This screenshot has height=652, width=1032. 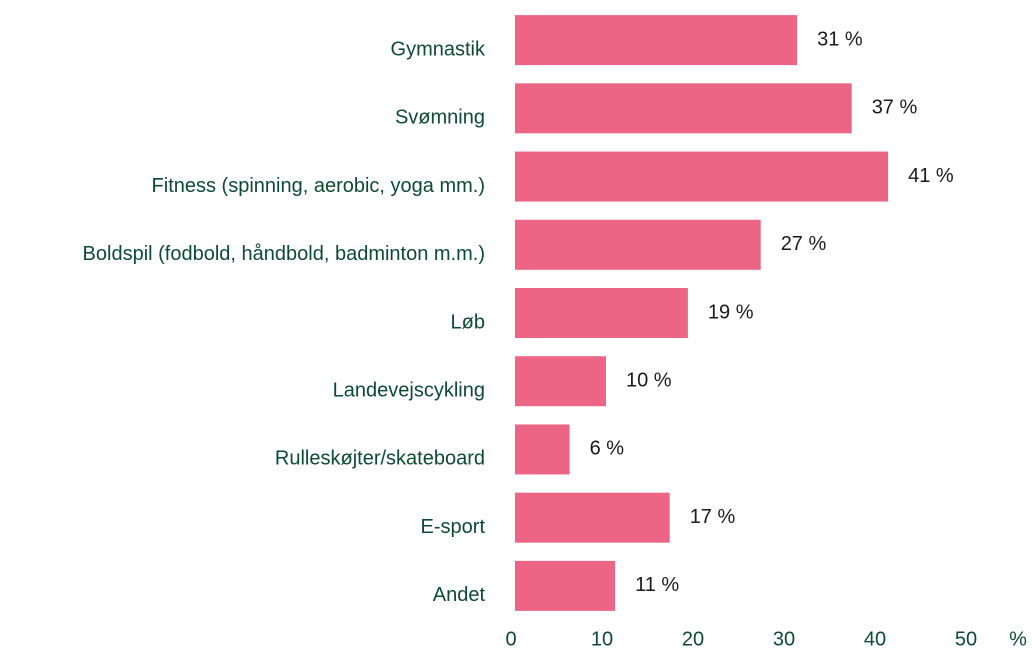 I want to click on y-tick-label: Rulleskøjter/skateboard, so click(x=380, y=459).